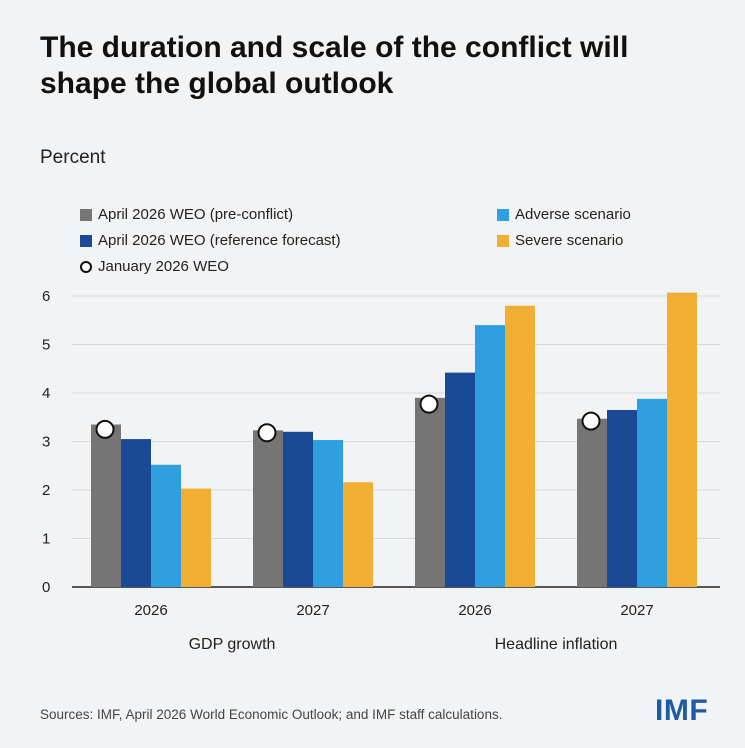 The image size is (745, 748). I want to click on y-tick-label: 2, so click(46, 490).